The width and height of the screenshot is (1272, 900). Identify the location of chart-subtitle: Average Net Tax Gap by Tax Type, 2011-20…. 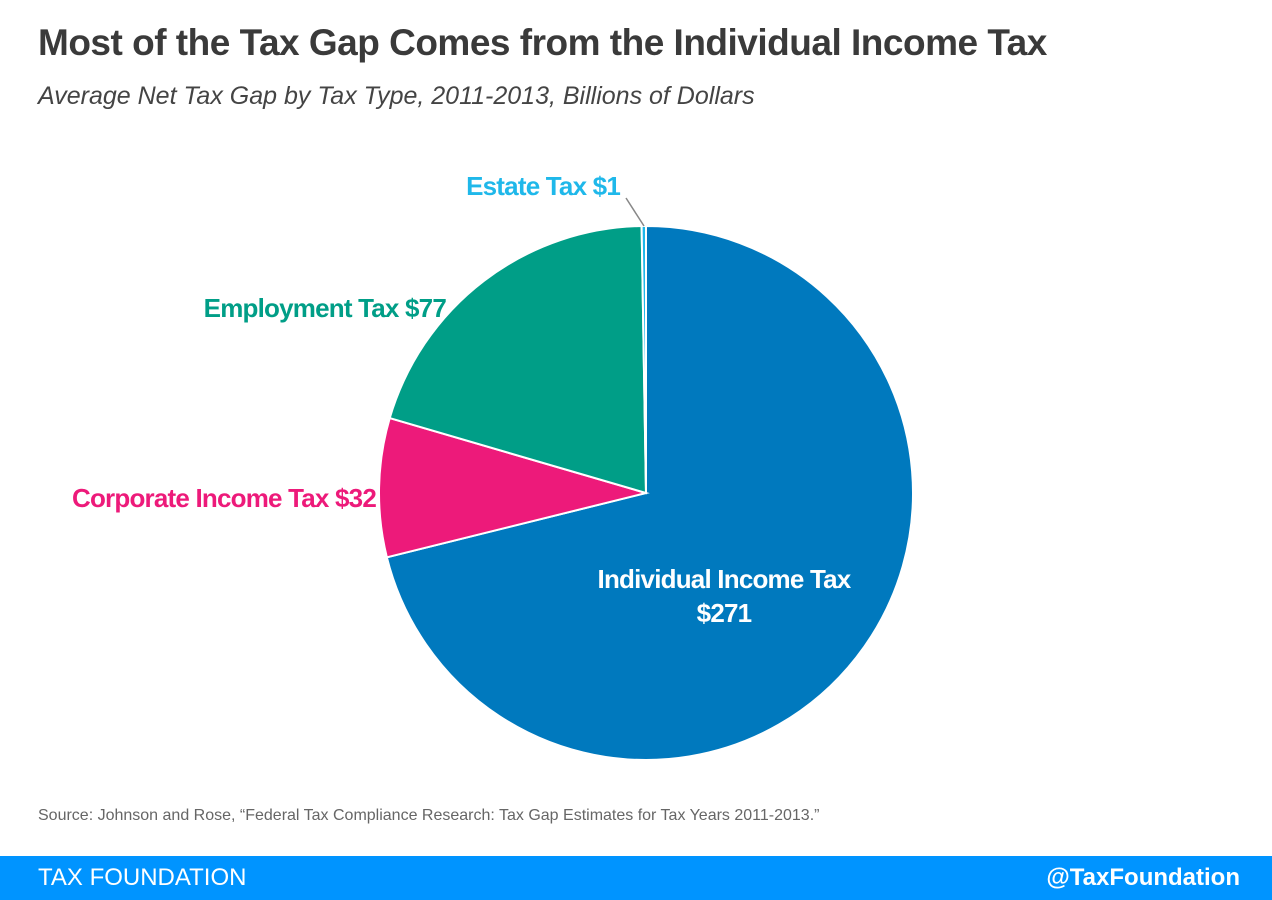
(396, 96).